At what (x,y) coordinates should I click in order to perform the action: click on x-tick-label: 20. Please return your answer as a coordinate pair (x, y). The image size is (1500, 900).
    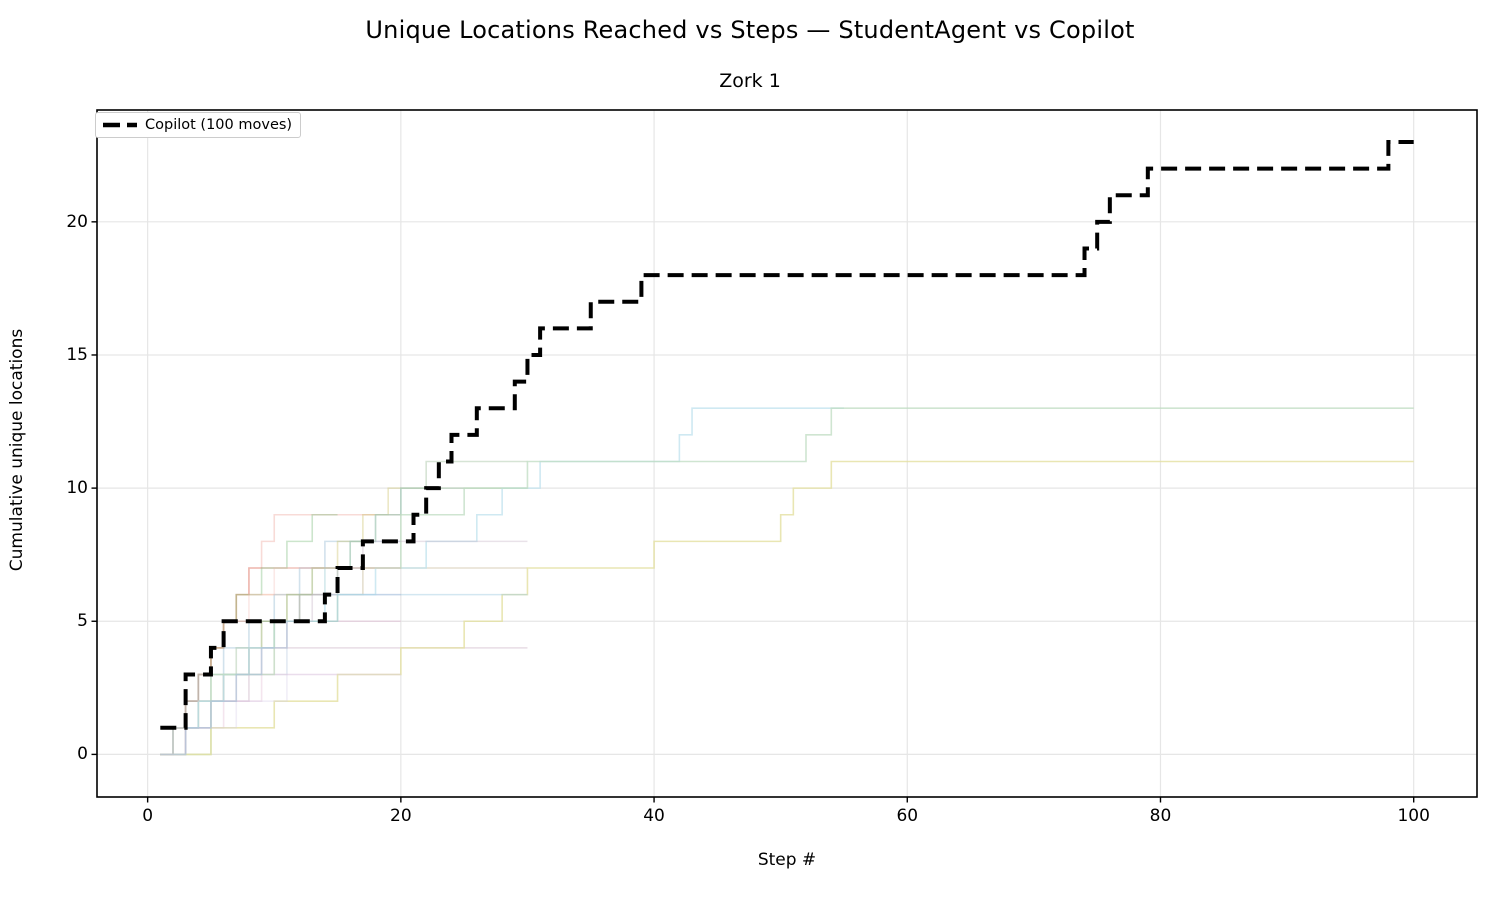
    Looking at the image, I should click on (401, 816).